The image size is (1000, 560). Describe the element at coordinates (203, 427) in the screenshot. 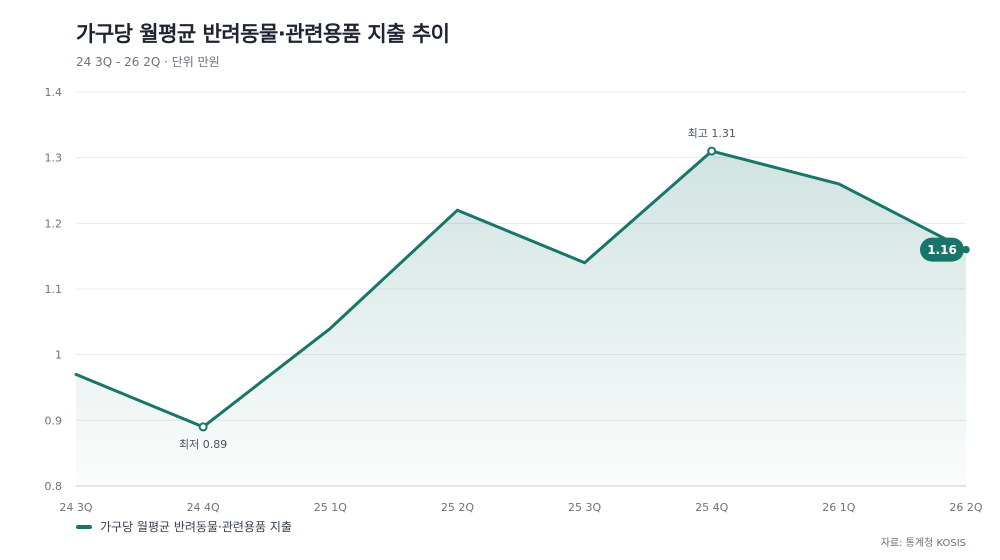

I see `min-point` at that location.